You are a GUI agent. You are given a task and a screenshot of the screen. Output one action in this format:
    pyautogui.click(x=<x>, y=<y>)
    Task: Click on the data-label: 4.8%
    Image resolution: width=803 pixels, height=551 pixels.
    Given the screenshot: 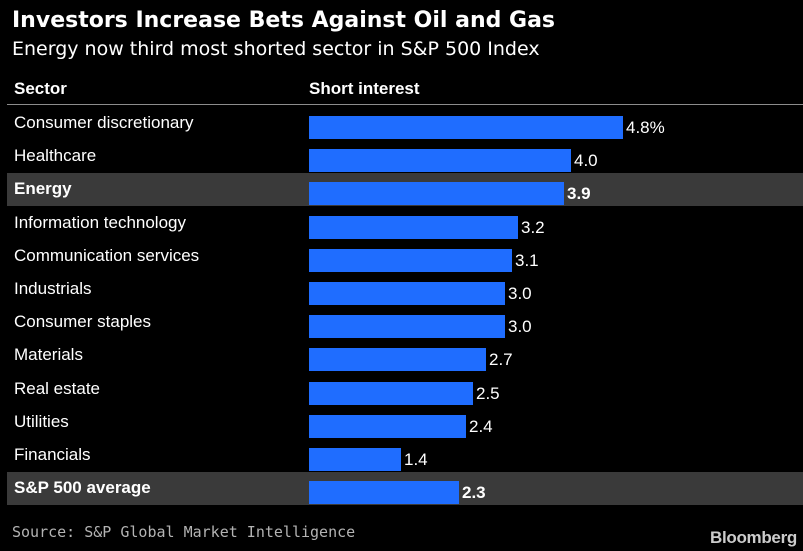 What is the action you would take?
    pyautogui.click(x=645, y=127)
    